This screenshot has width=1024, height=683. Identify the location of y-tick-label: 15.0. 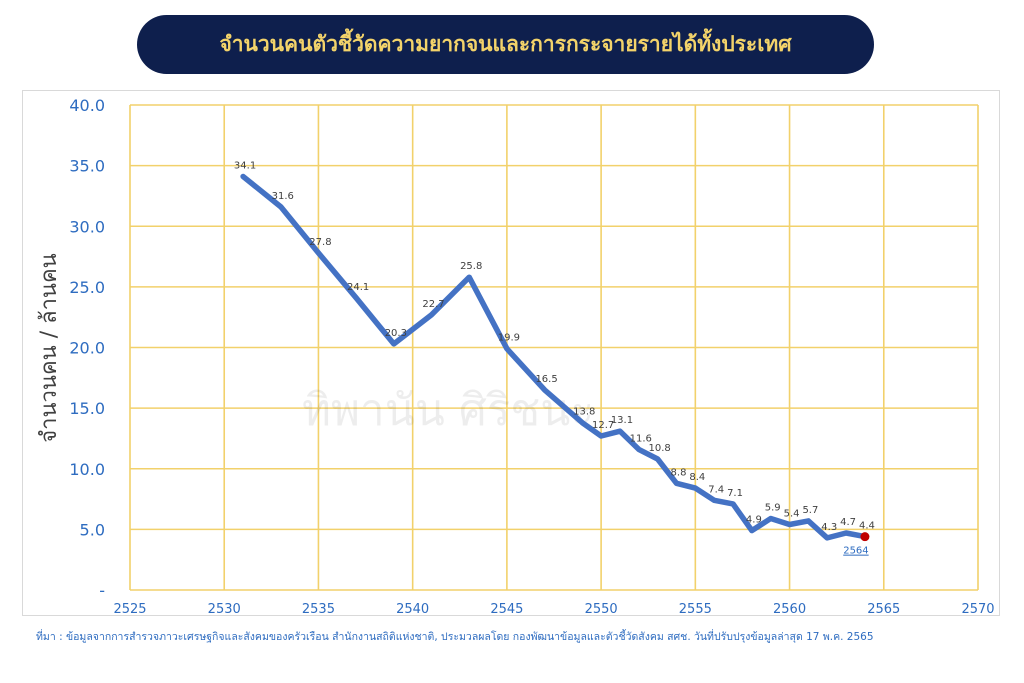
(87, 408).